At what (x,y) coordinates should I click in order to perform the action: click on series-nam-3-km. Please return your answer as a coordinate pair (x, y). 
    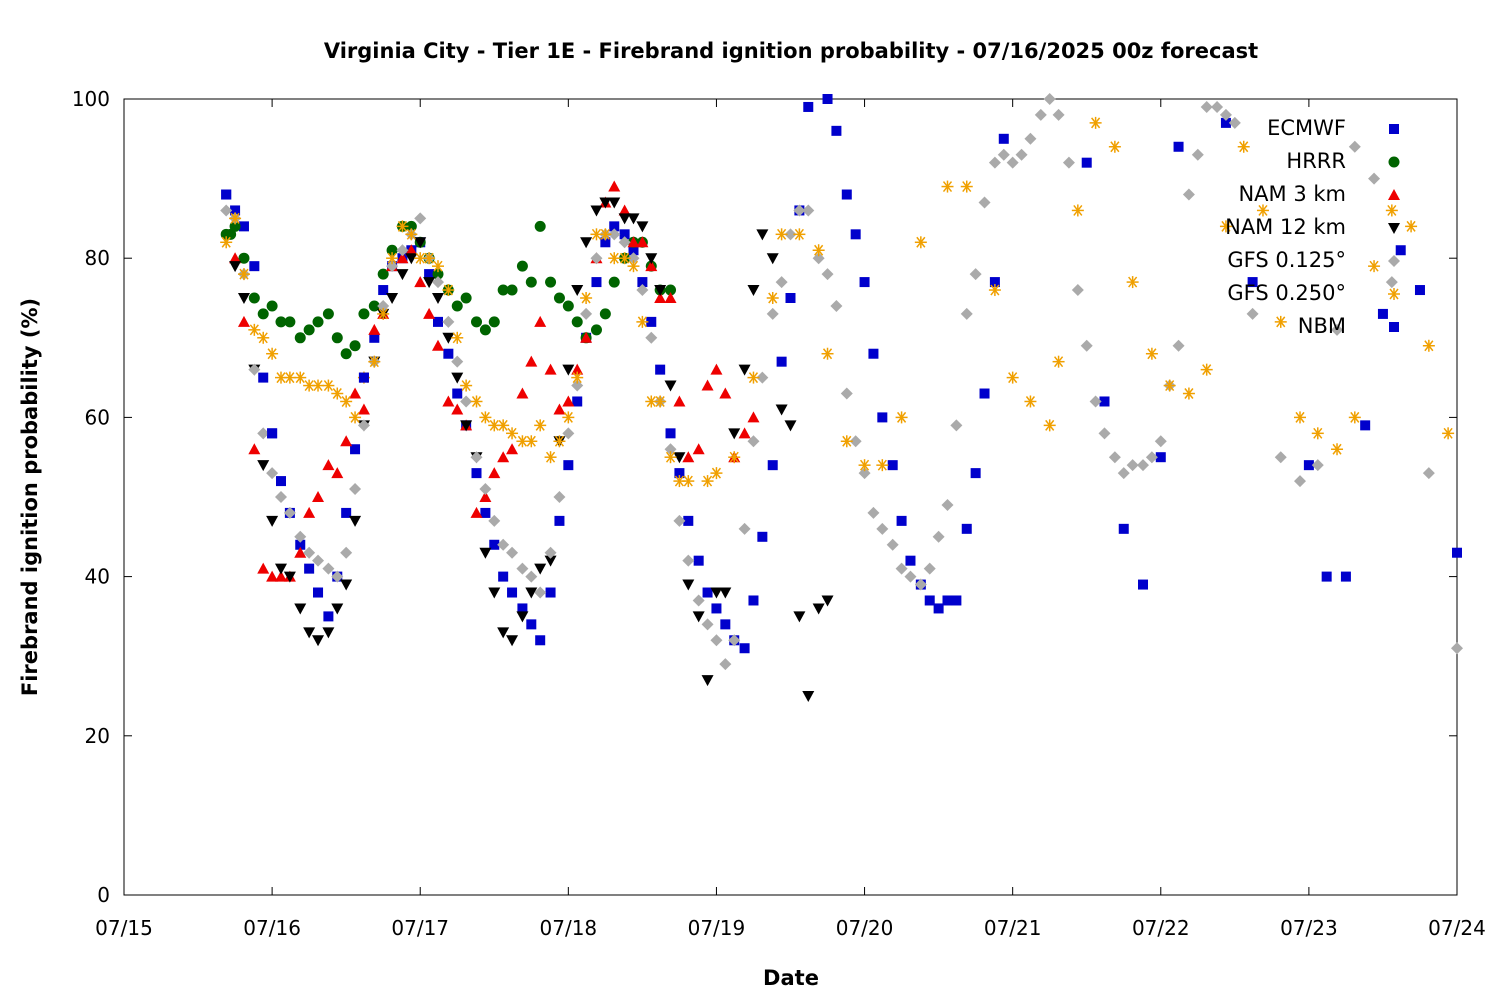
    Looking at the image, I should click on (494, 381).